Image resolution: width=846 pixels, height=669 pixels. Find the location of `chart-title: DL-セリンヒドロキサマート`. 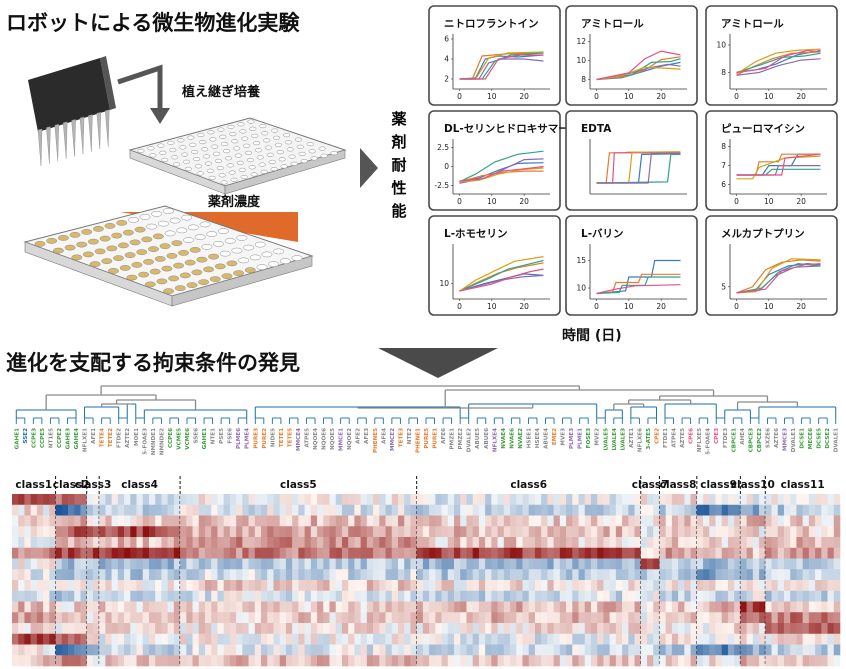

chart-title: DL-セリンヒドロキサマート is located at coordinates (511, 129).